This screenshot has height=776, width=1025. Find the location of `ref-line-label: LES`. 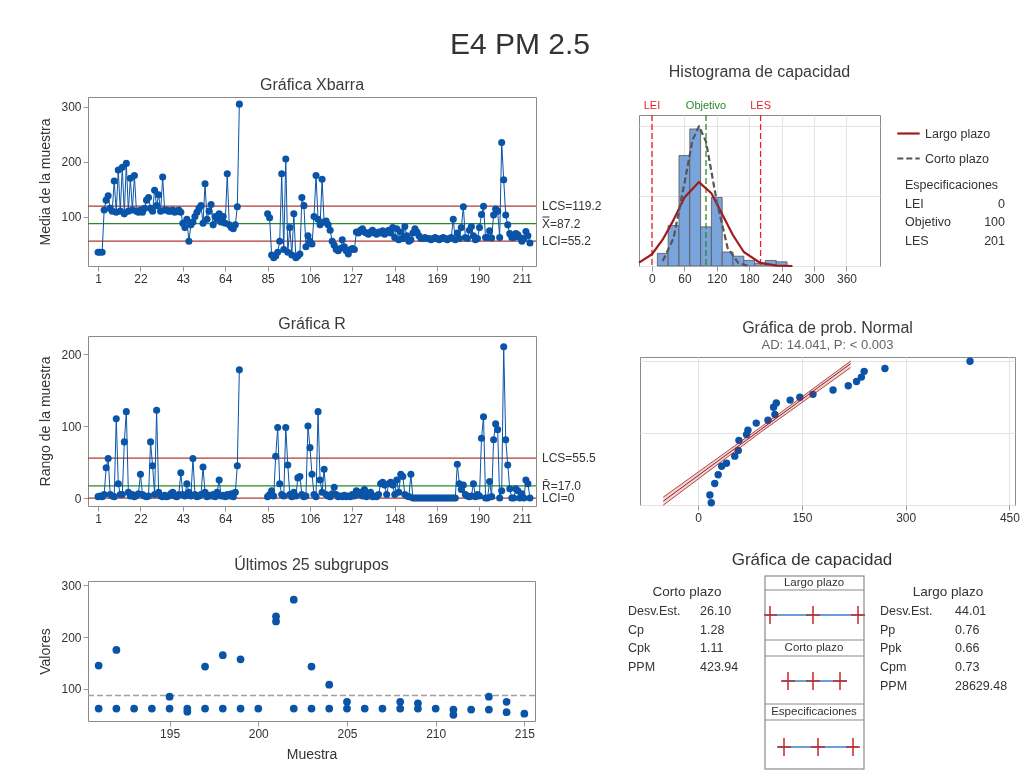

ref-line-label: LES is located at coordinates (760, 105).